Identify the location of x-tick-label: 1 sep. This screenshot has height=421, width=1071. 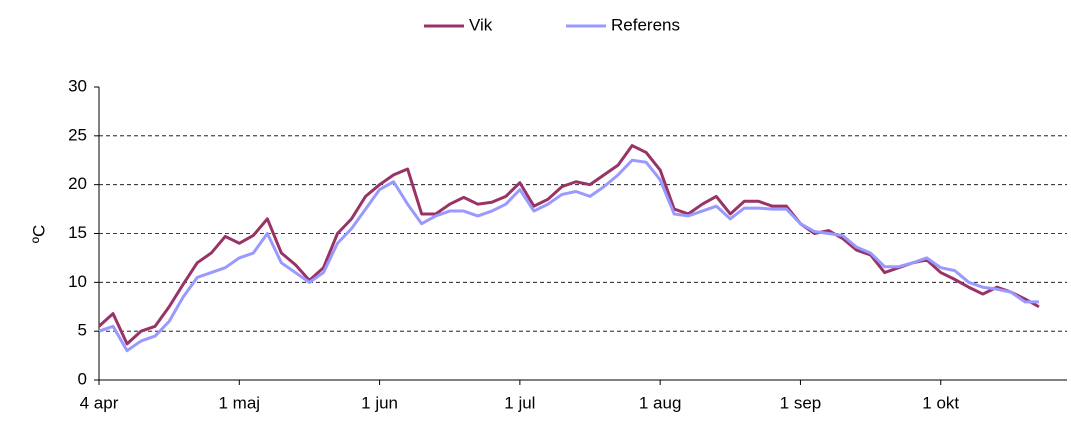
(801, 402).